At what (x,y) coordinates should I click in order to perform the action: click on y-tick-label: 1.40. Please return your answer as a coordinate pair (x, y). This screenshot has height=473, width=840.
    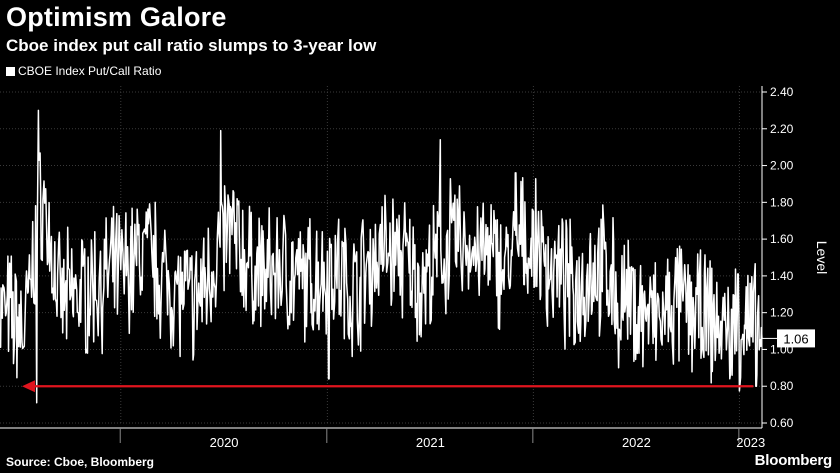
    Looking at the image, I should click on (782, 276).